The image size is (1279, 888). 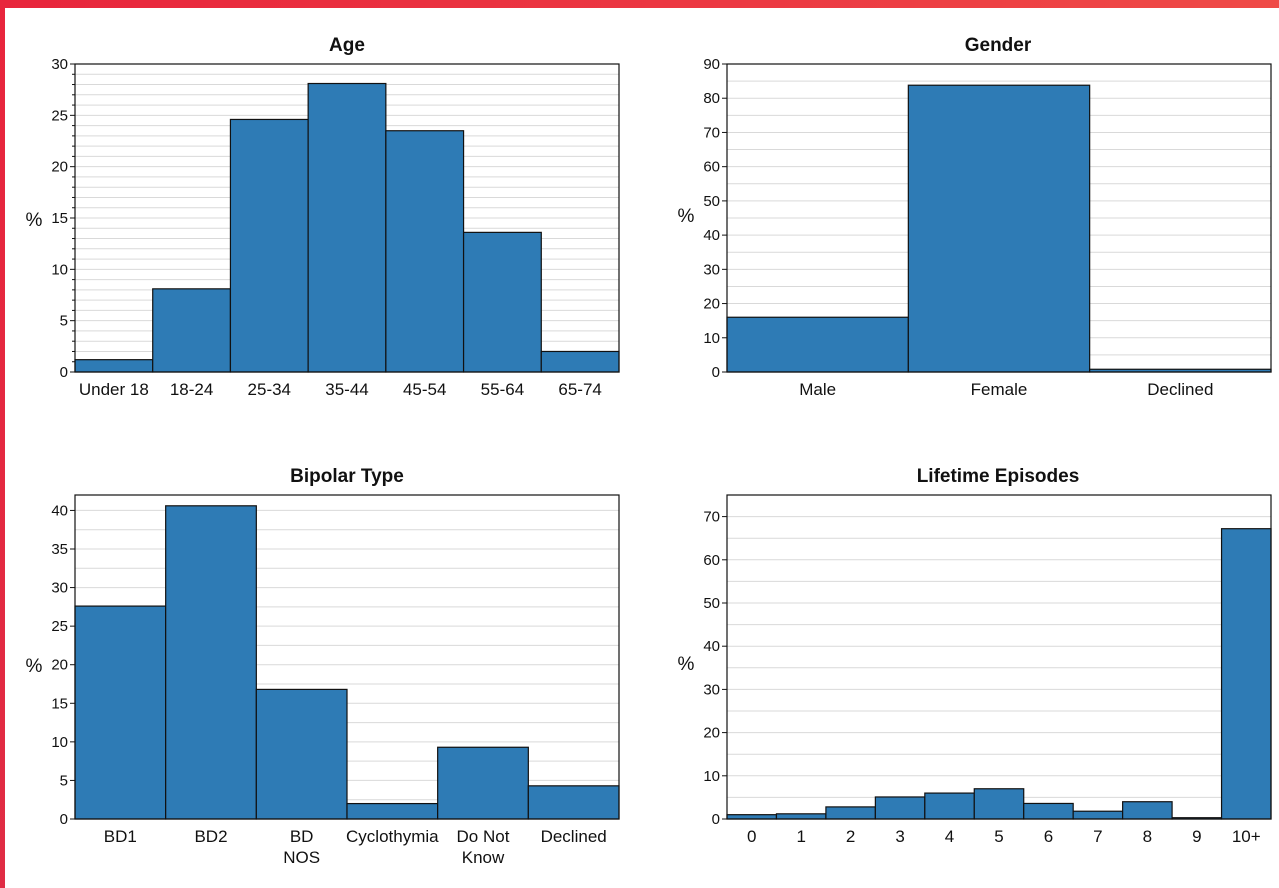 I want to click on x-tick-label: 1, so click(x=800, y=836).